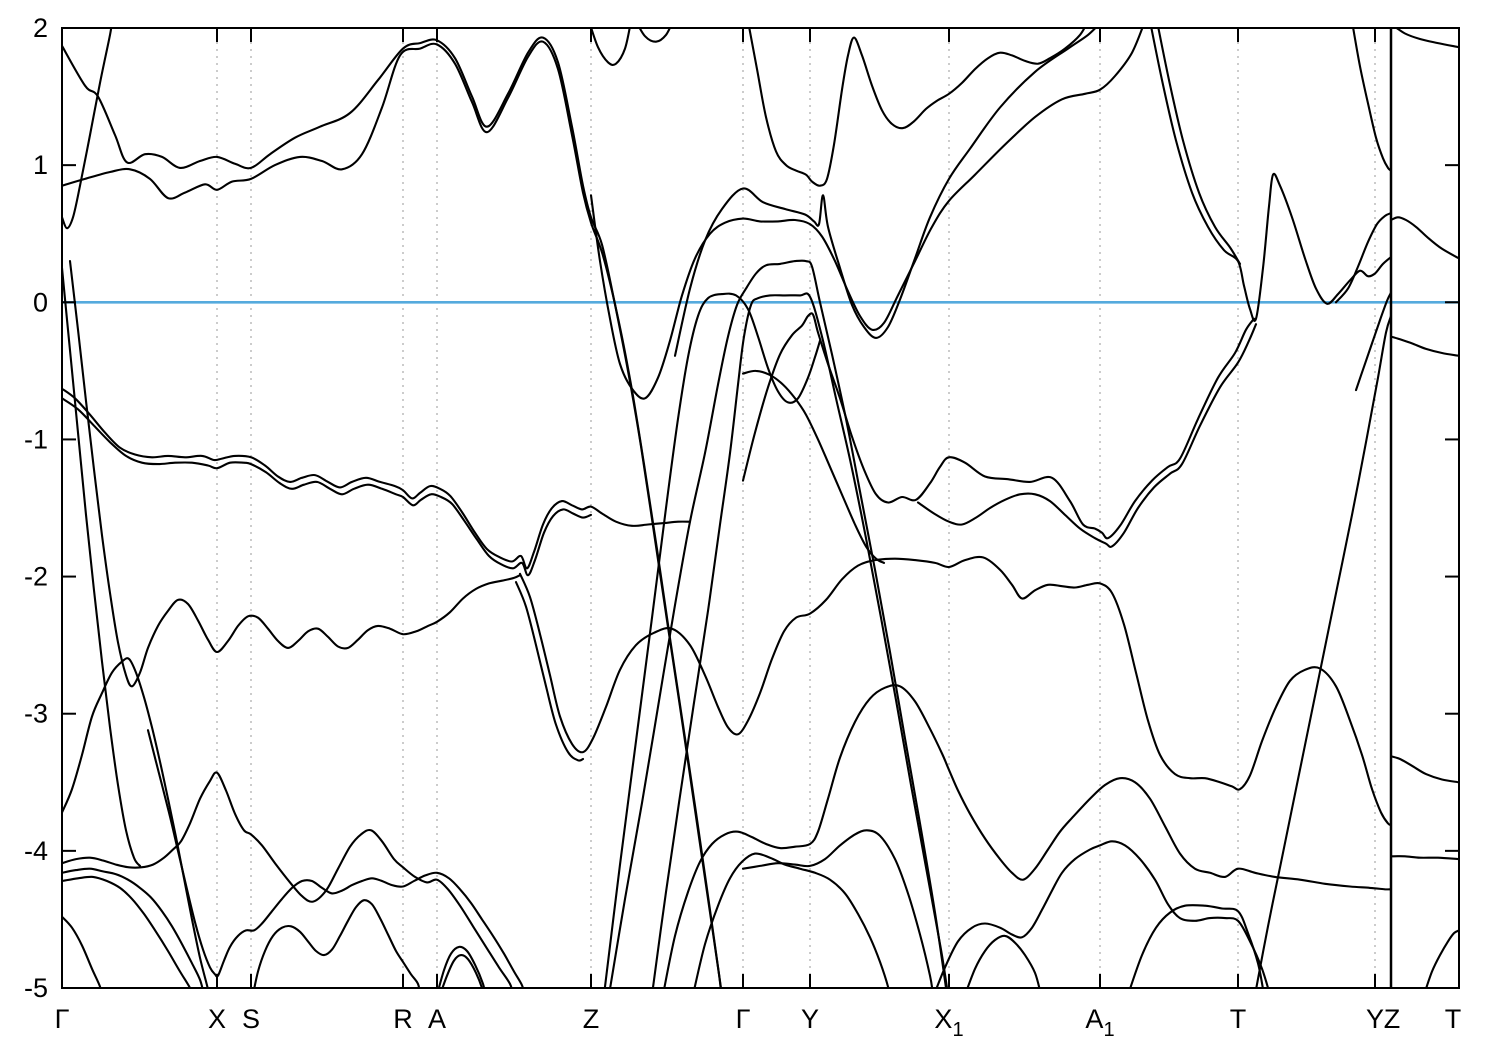  Describe the element at coordinates (36, 577) in the screenshot. I see `y-axis-label--2: -2` at that location.